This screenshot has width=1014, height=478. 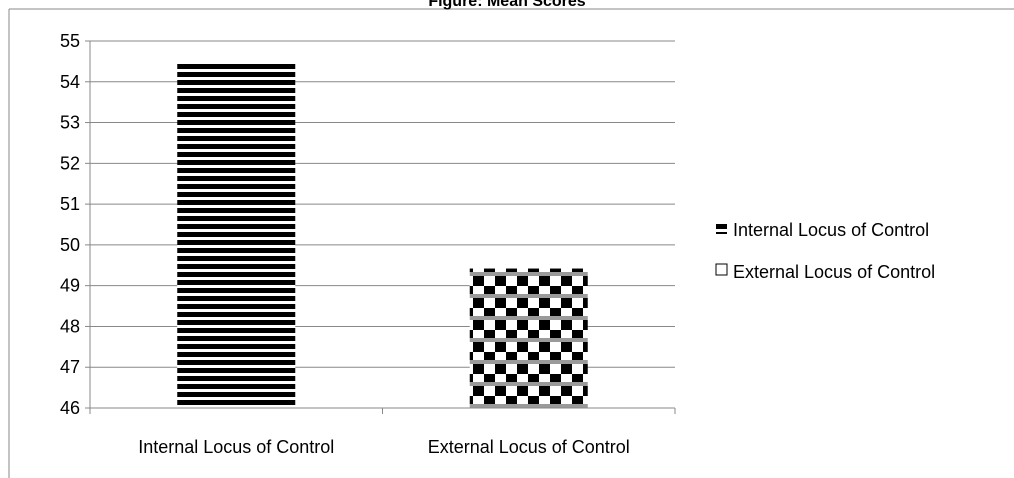 What do you see at coordinates (70, 163) in the screenshot?
I see `y-tick-label: 52` at bounding box center [70, 163].